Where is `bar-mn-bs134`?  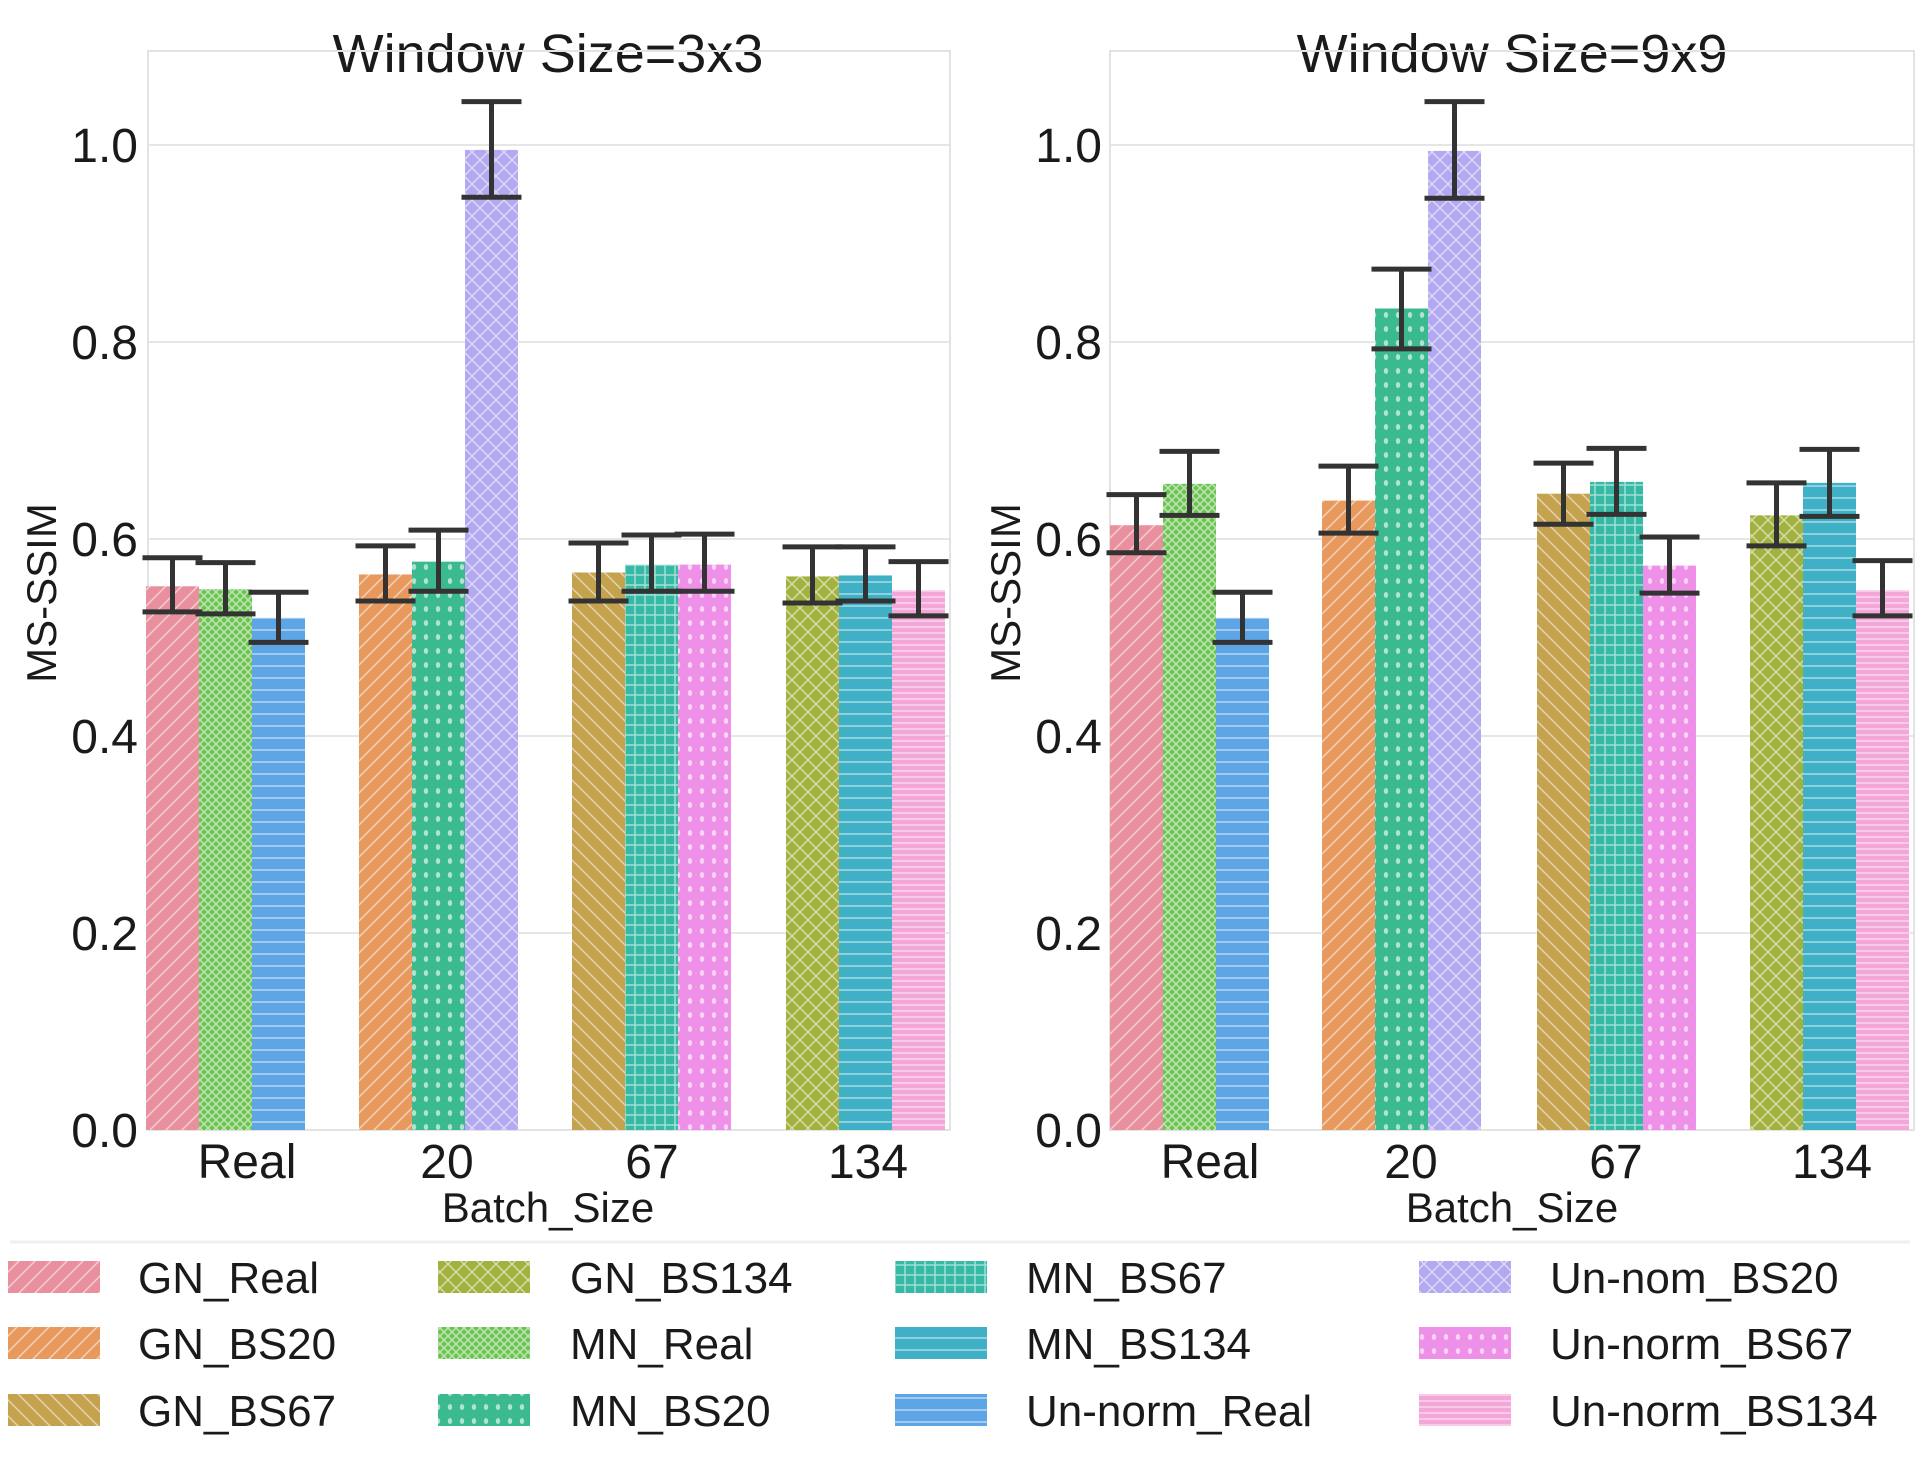 bar-mn-bs134 is located at coordinates (1829, 806).